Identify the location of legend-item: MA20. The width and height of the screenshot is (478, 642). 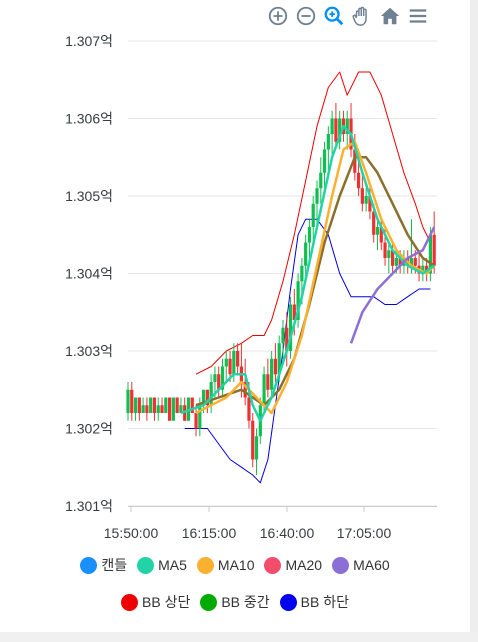
(293, 565).